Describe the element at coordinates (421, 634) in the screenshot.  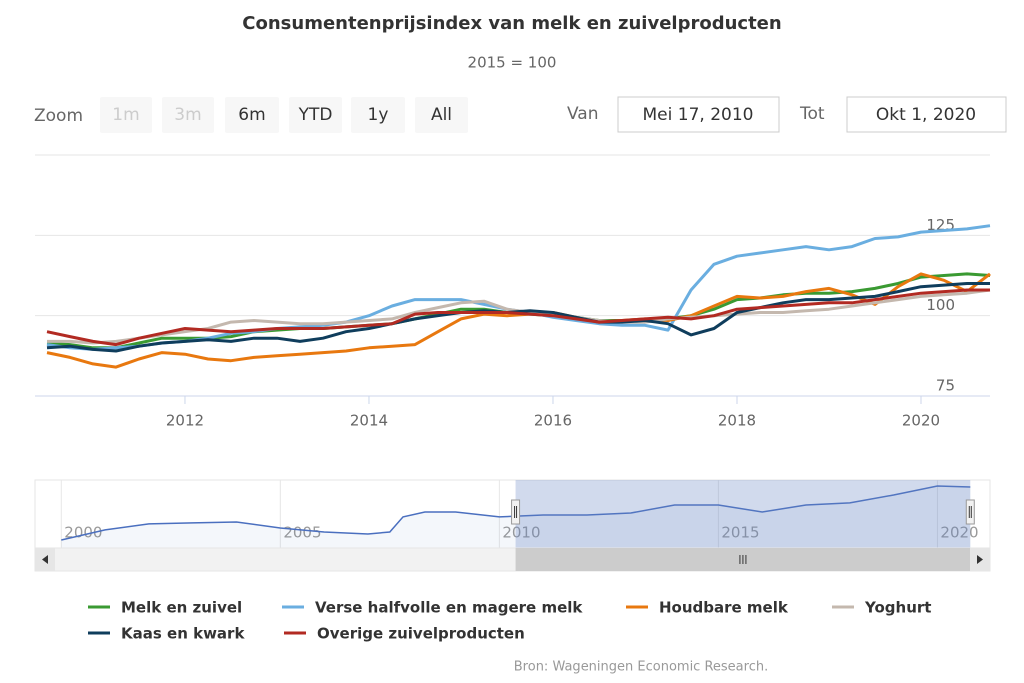
I see `legend-label: Overige zuivelproducten` at that location.